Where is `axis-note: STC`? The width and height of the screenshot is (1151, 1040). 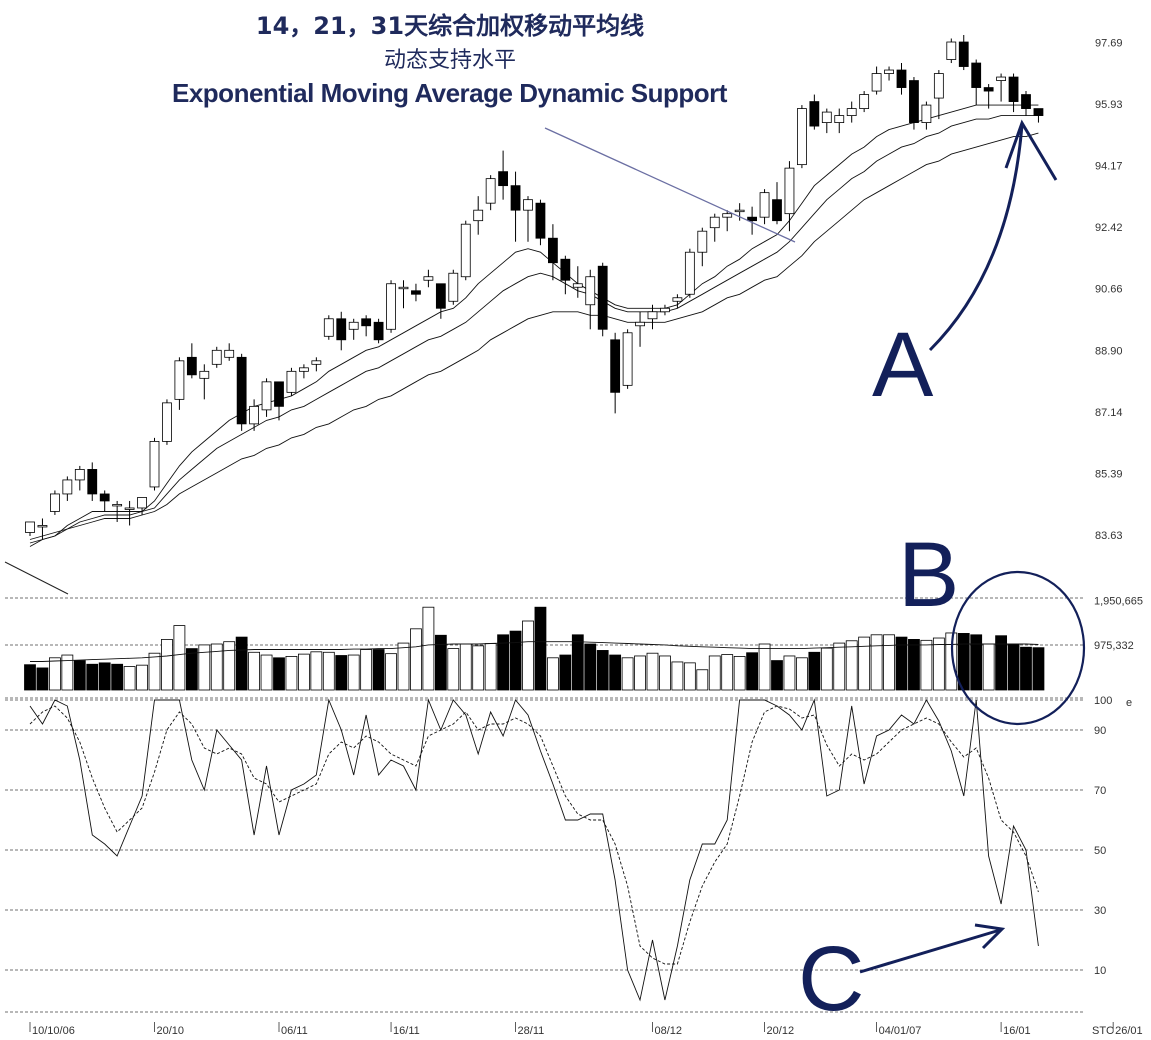
axis-note: STC is located at coordinates (1103, 1031).